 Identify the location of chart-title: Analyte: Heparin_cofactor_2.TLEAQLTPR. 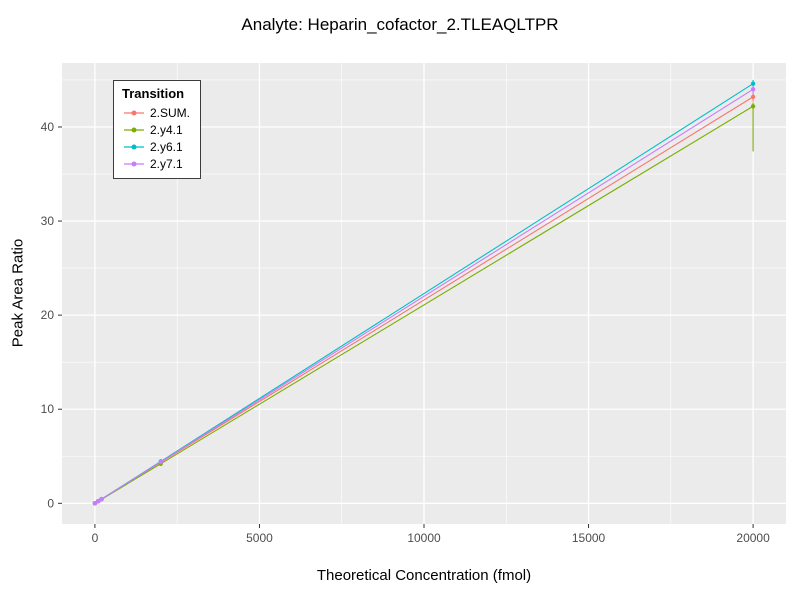
(400, 24).